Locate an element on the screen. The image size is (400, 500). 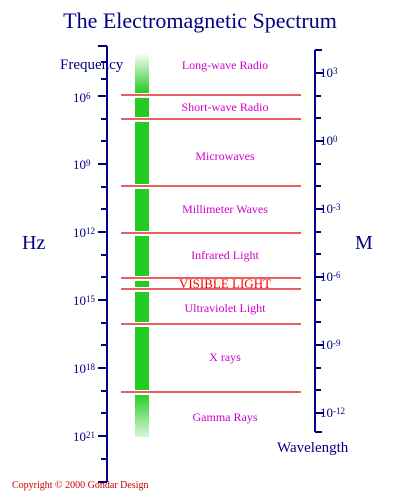
frequency-unit-label: Hz is located at coordinates (34, 243).